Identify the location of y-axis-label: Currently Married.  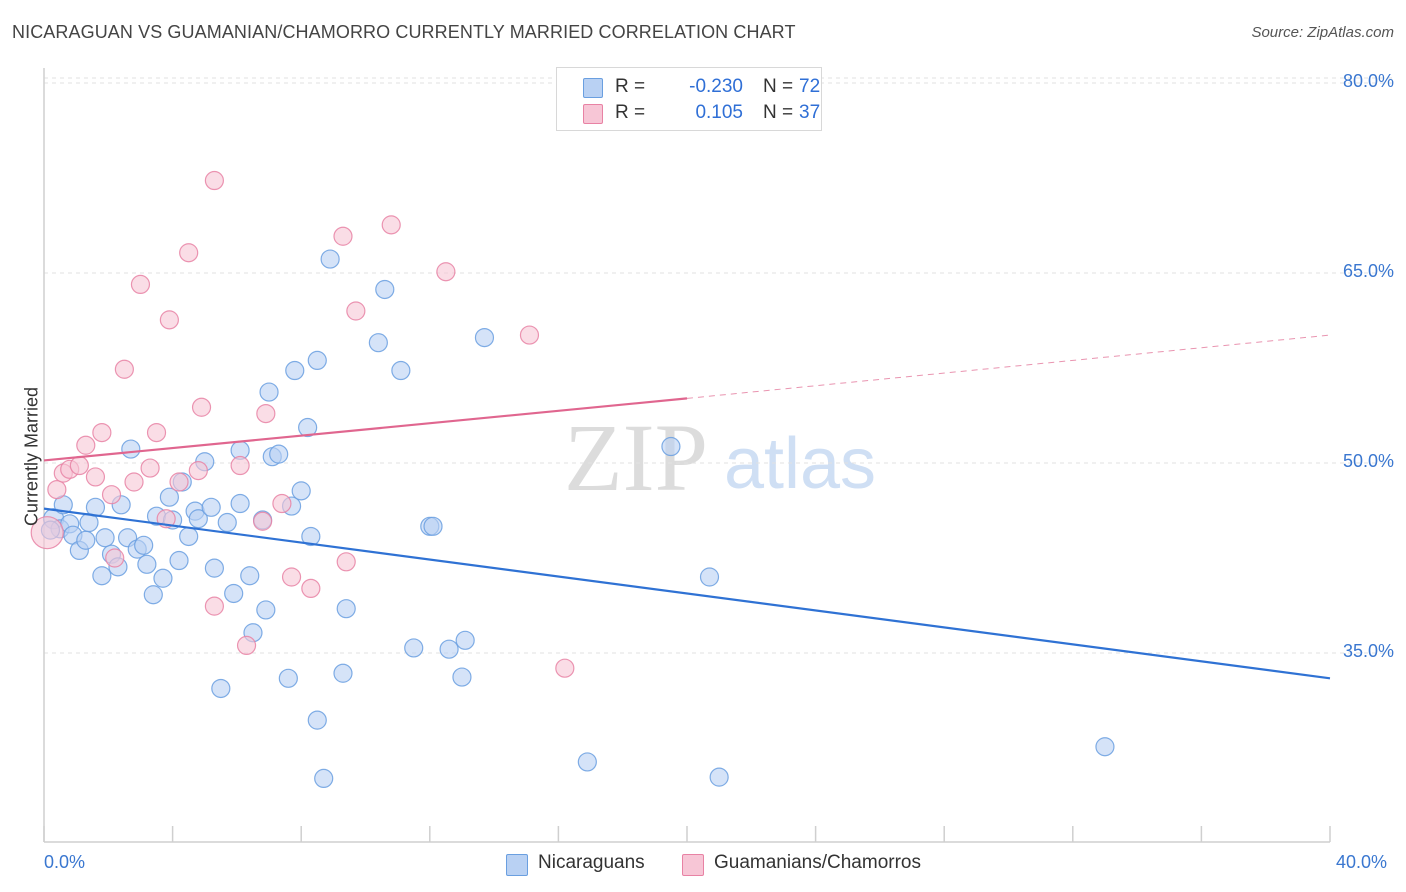
(31, 456).